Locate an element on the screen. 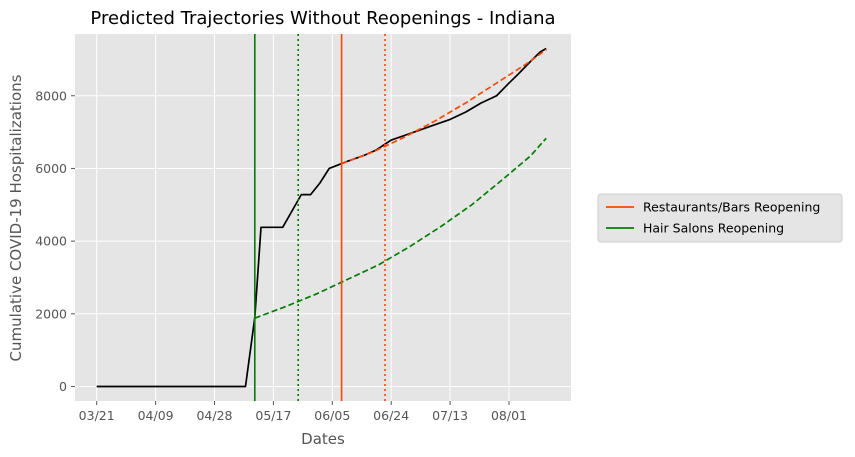 The height and width of the screenshot is (457, 855). y-tick-label: 0 is located at coordinates (63, 386).